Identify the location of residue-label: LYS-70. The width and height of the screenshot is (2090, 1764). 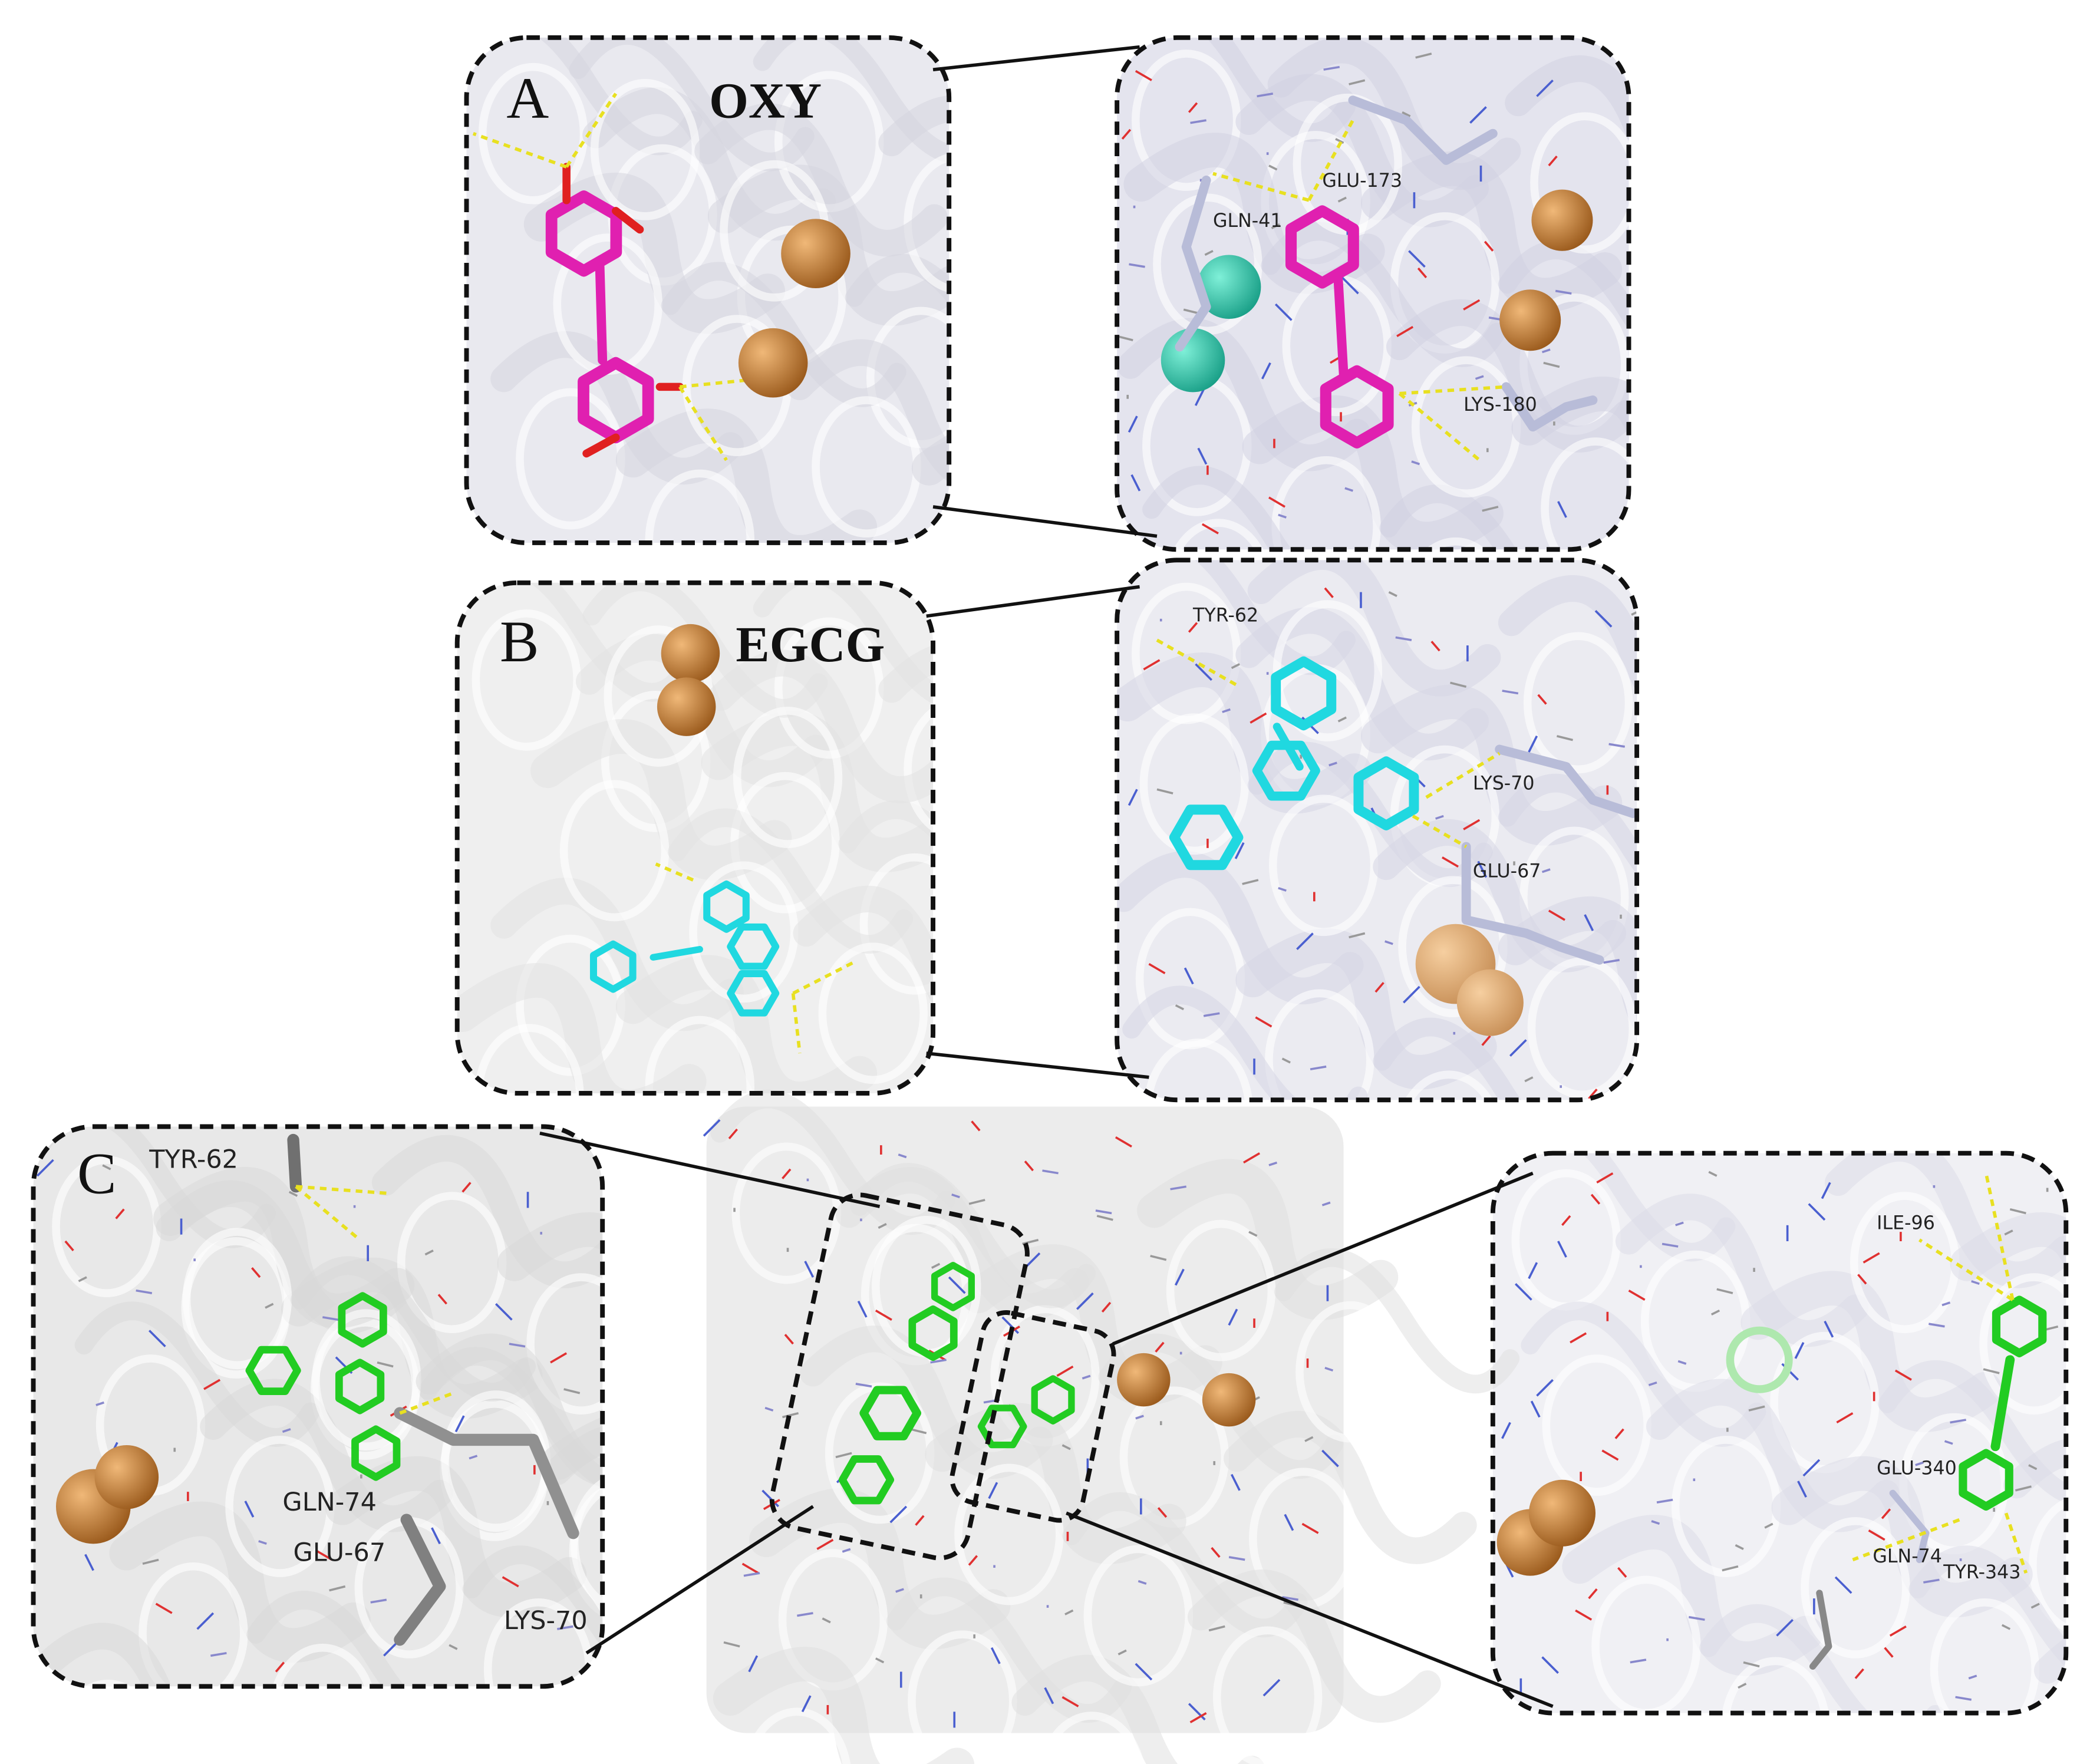
(1504, 783).